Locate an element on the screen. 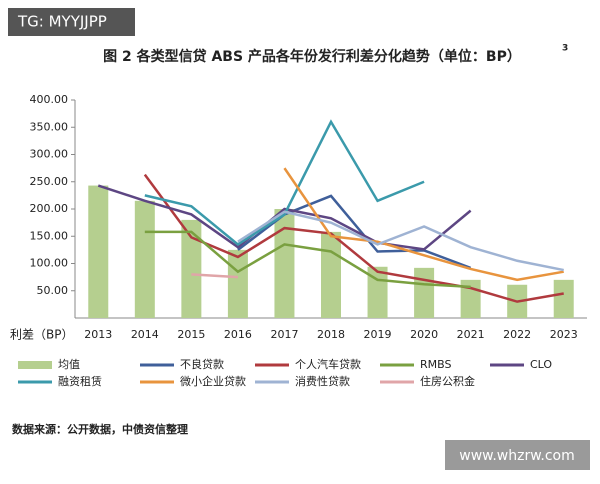 The width and height of the screenshot is (600, 484). x-tick-label: 2021 is located at coordinates (471, 334).